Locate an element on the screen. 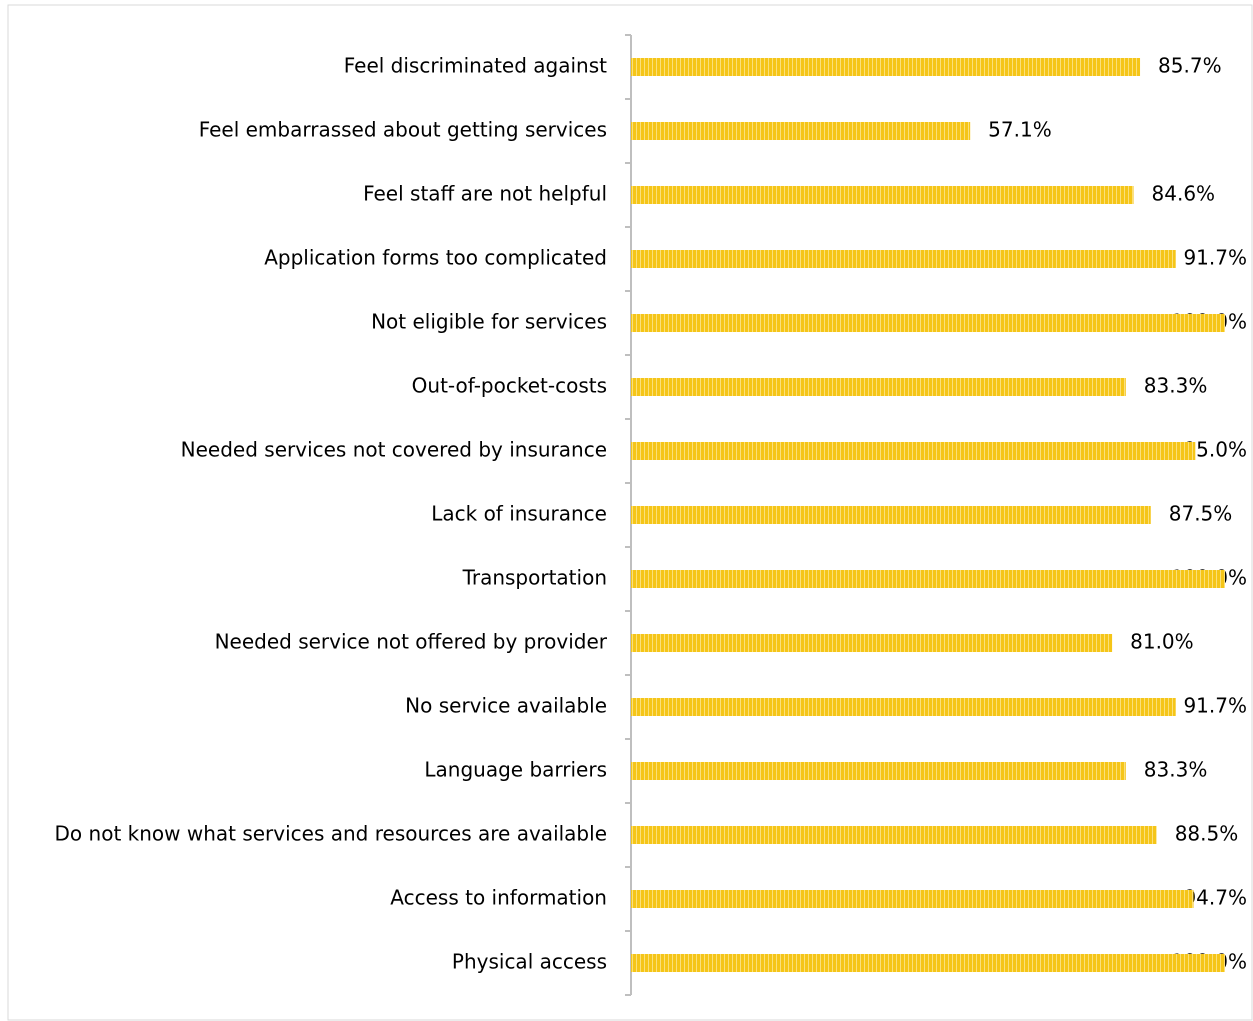  data-label: 57.1% is located at coordinates (1020, 130).